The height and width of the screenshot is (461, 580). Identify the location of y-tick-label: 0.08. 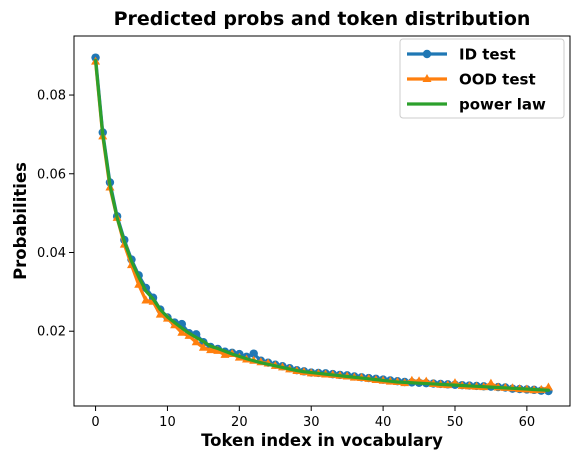
(51, 96).